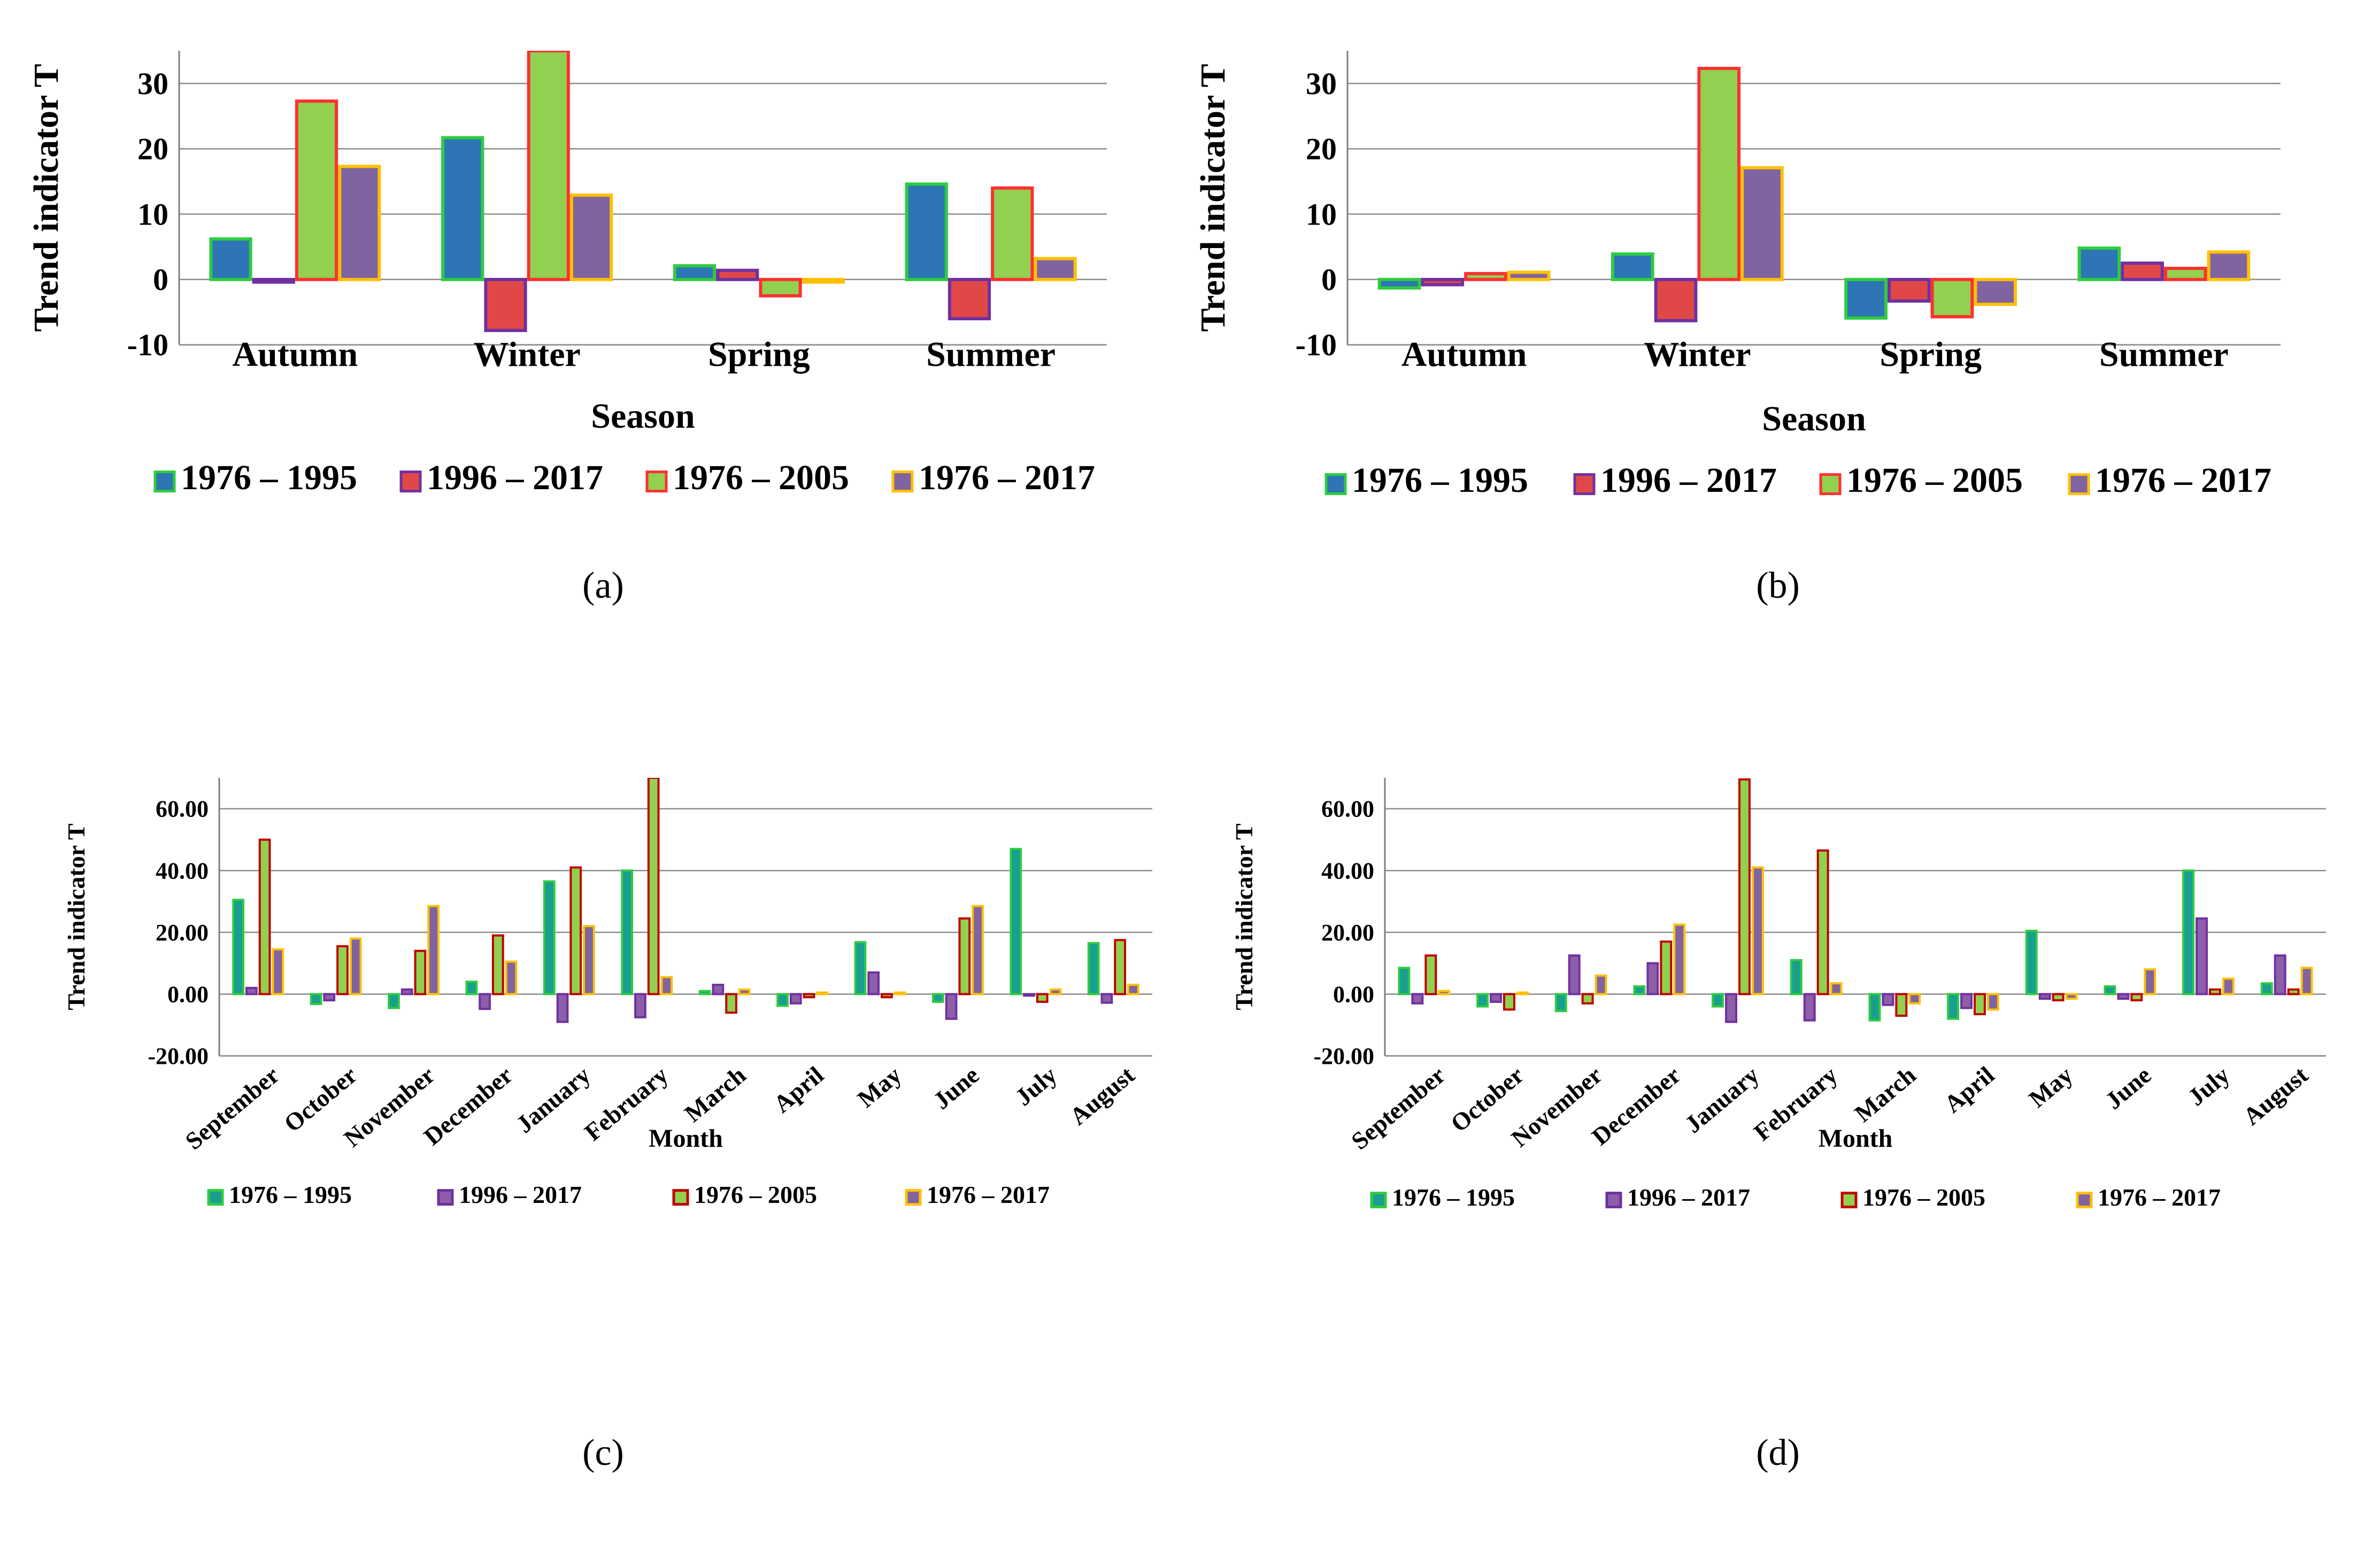 Image resolution: width=2380 pixels, height=1544 pixels. Describe the element at coordinates (1731, 1008) in the screenshot. I see `bar-d-s2-january` at that location.